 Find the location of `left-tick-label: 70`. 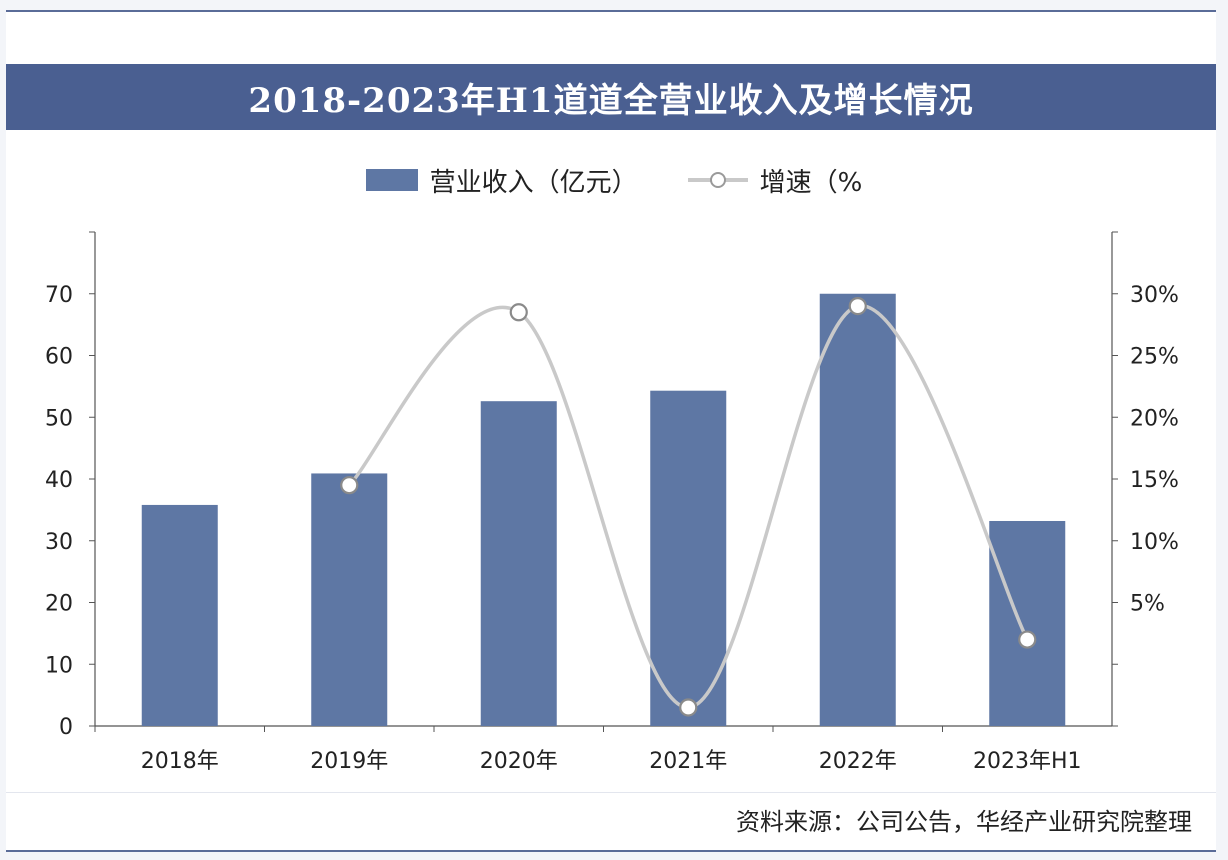

left-tick-label: 70 is located at coordinates (59, 295).